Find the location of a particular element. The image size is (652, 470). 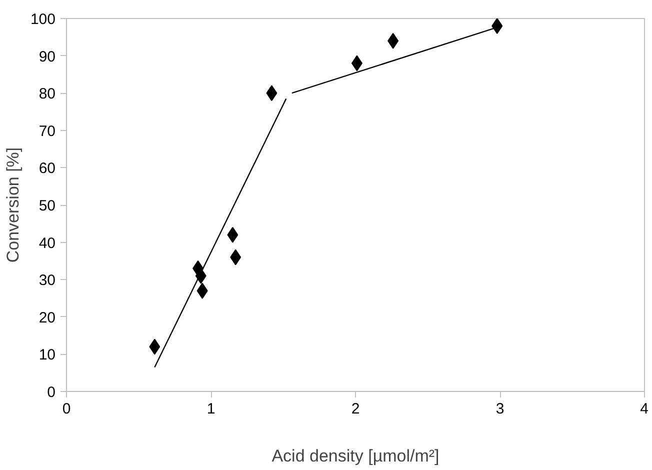

point is located at coordinates (497, 26).